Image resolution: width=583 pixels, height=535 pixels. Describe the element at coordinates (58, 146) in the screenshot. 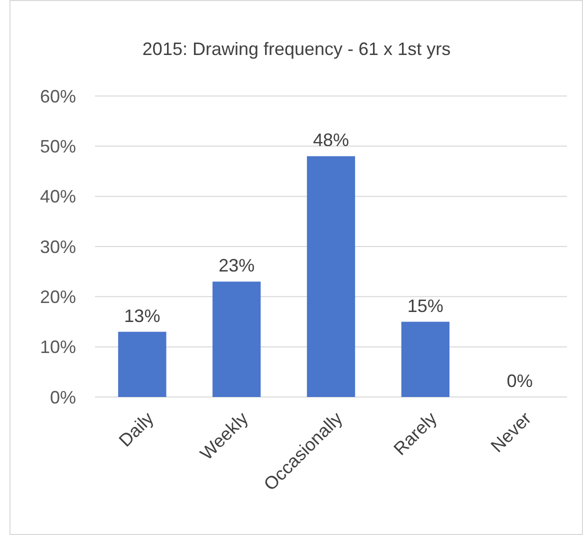

I see `y-tick-label: 50%` at that location.